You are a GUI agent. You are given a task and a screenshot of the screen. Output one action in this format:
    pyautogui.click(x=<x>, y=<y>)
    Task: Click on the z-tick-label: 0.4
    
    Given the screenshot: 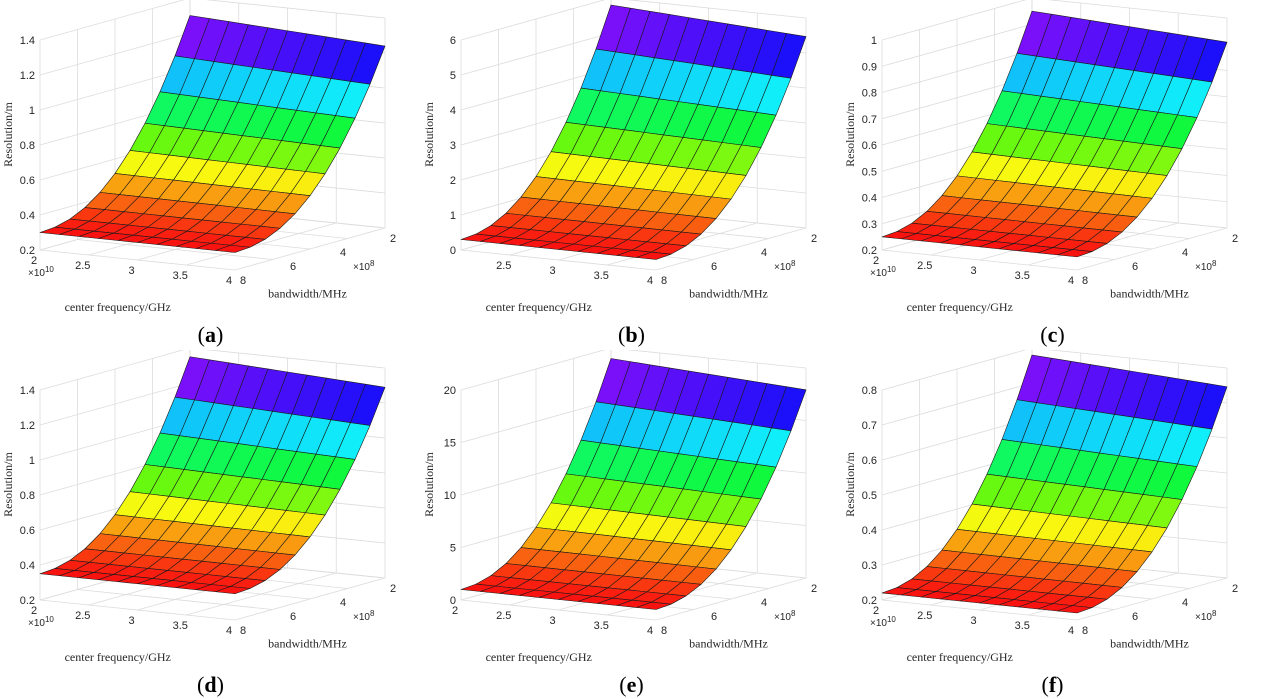 What is the action you would take?
    pyautogui.click(x=869, y=531)
    